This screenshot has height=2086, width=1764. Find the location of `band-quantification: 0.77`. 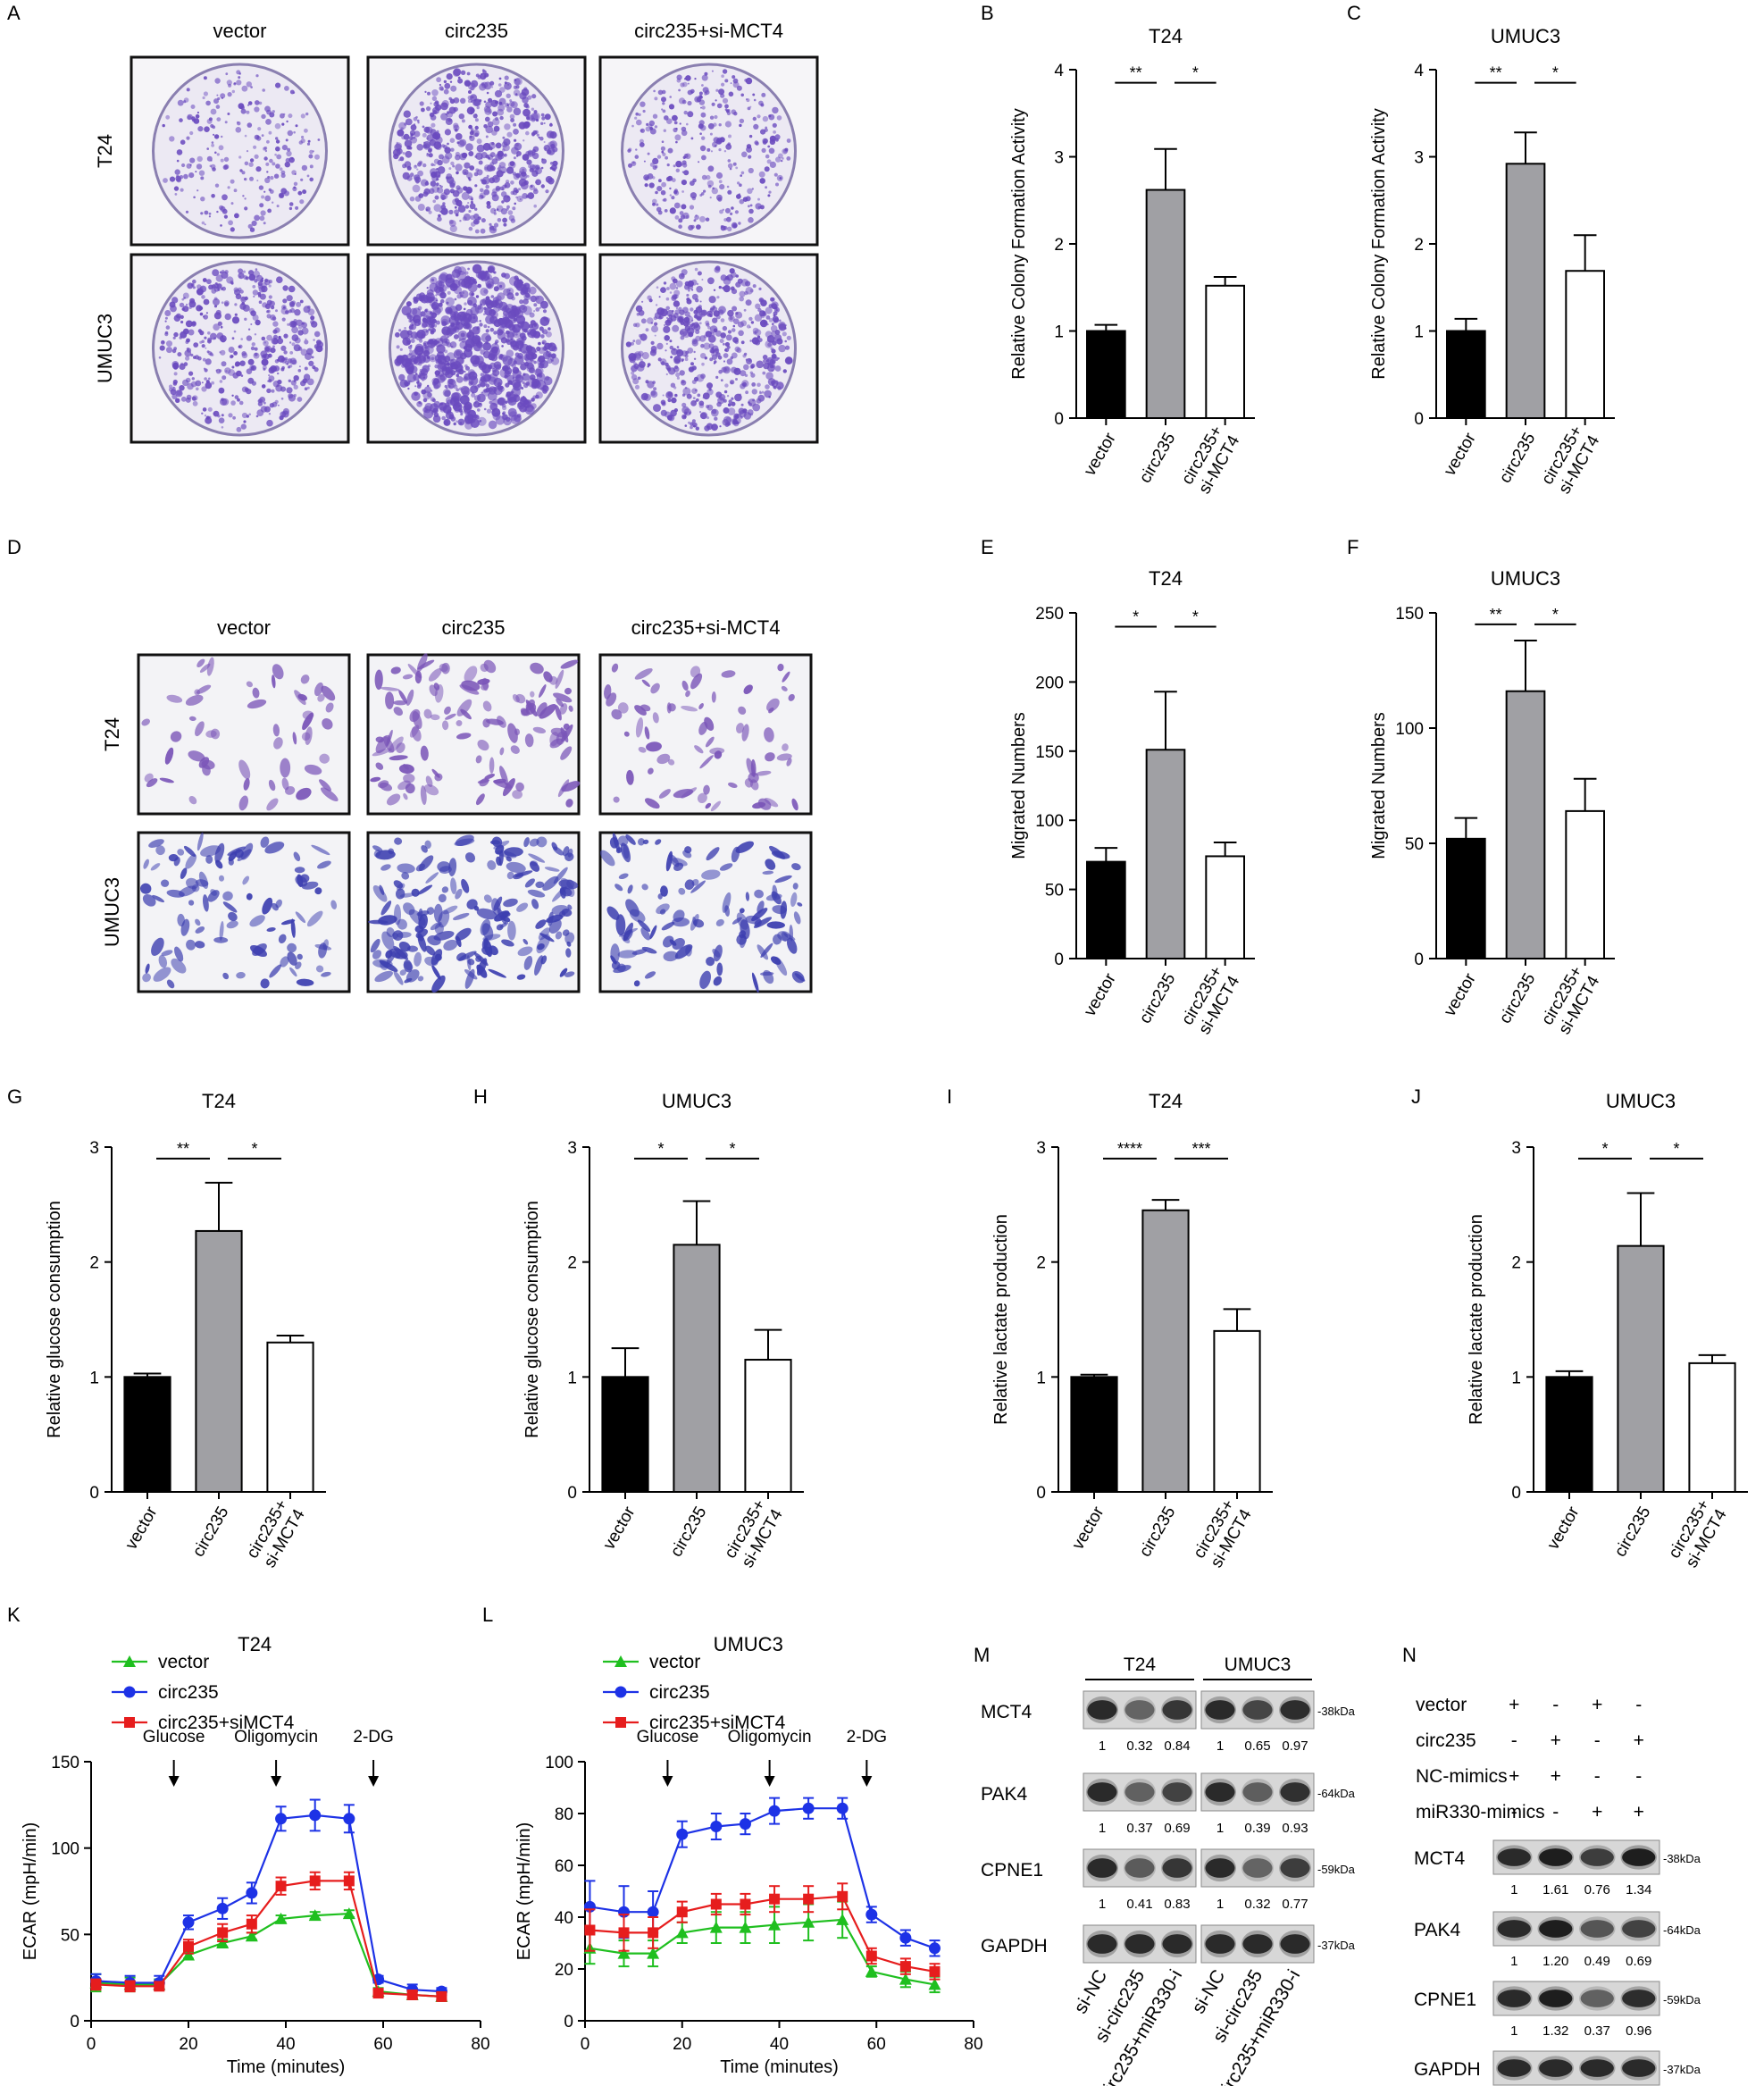

band-quantification: 0.77 is located at coordinates (1295, 1904).